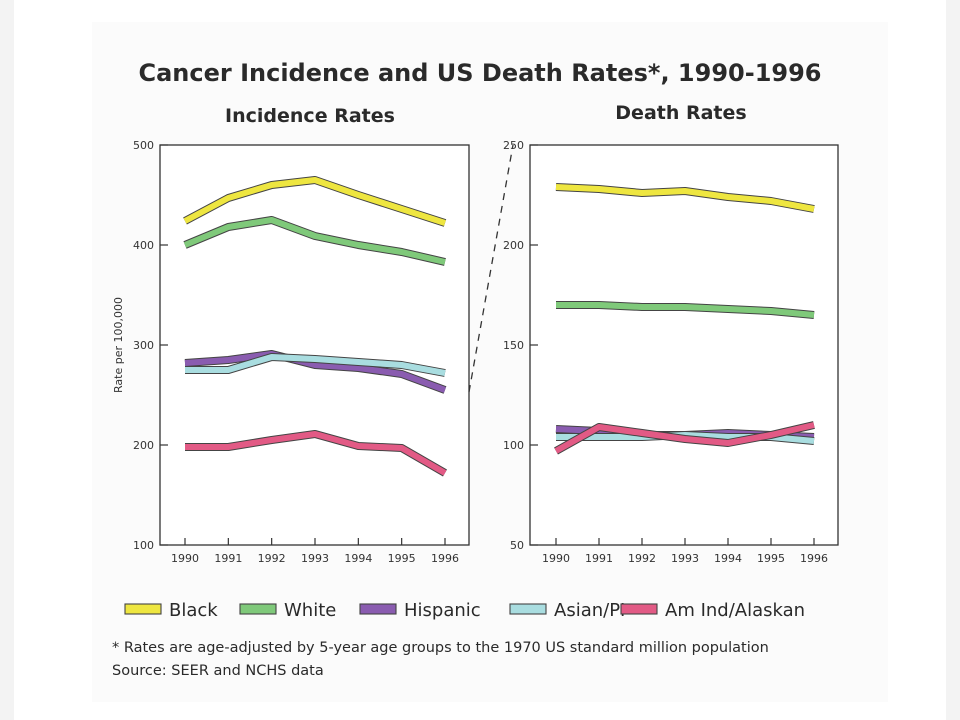  I want to click on incidence-x-tick-label: 1996, so click(445, 558).